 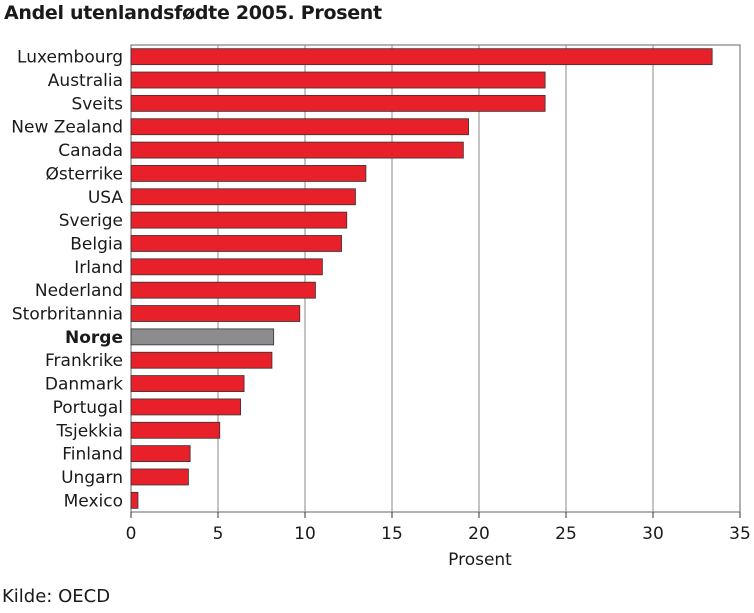 I want to click on category-label: Norge, so click(x=94, y=338).